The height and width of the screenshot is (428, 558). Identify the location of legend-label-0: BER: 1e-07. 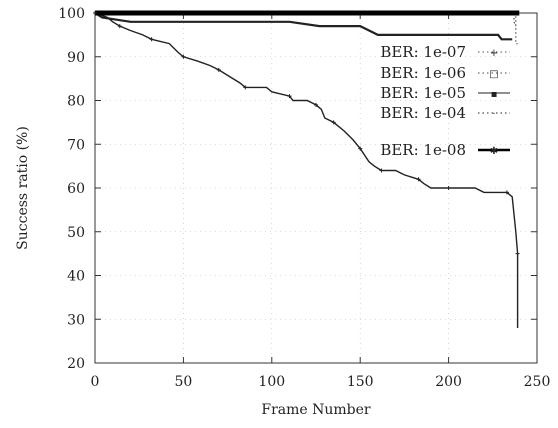
(423, 52).